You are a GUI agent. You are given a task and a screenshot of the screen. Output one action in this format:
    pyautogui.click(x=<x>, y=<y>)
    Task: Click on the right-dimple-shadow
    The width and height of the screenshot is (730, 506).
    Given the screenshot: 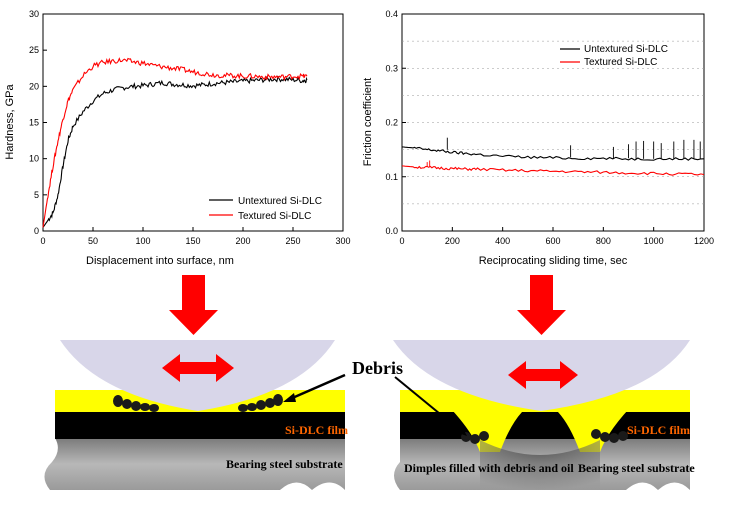 What is the action you would take?
    pyautogui.click(x=540, y=465)
    